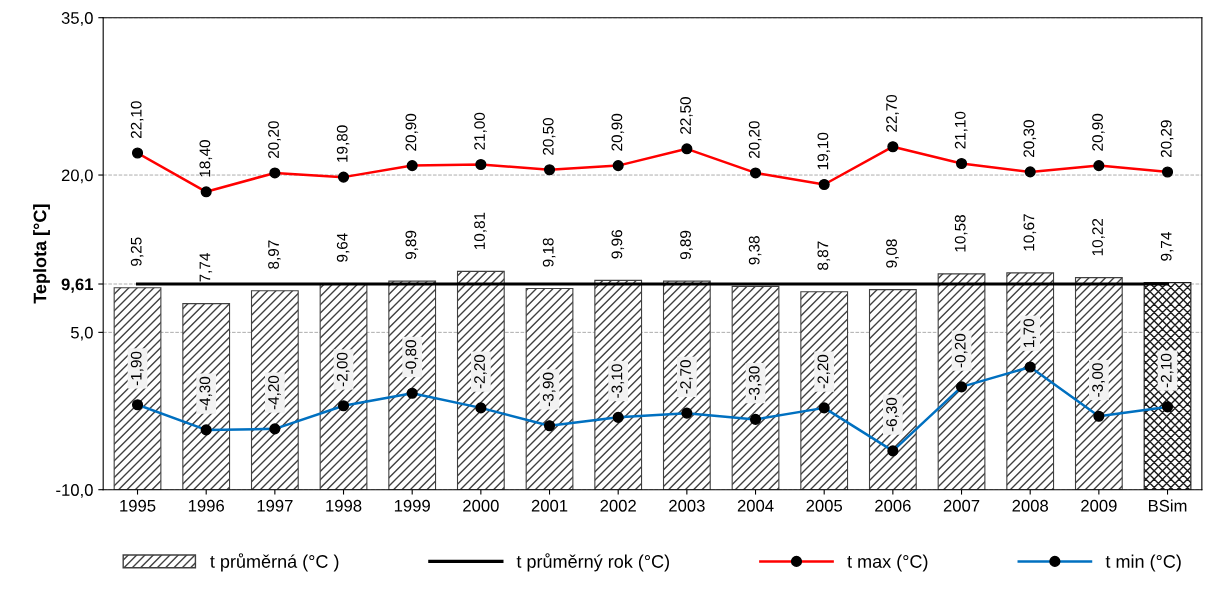  Describe the element at coordinates (206, 158) in the screenshot. I see `data-label: 18,40` at that location.